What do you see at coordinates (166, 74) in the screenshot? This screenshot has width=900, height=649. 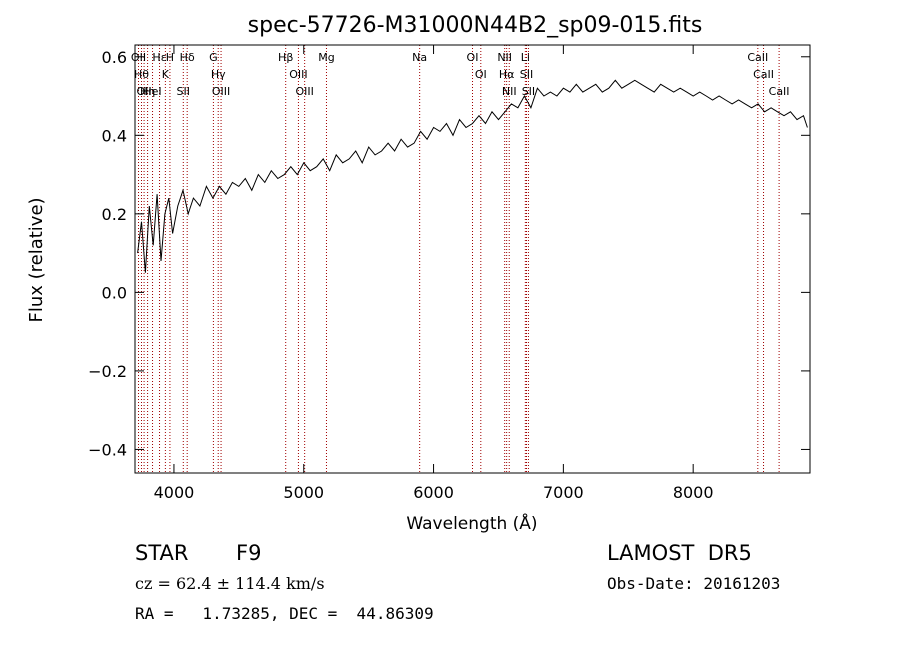 I see `spectral-line-label-6-0: K` at bounding box center [166, 74].